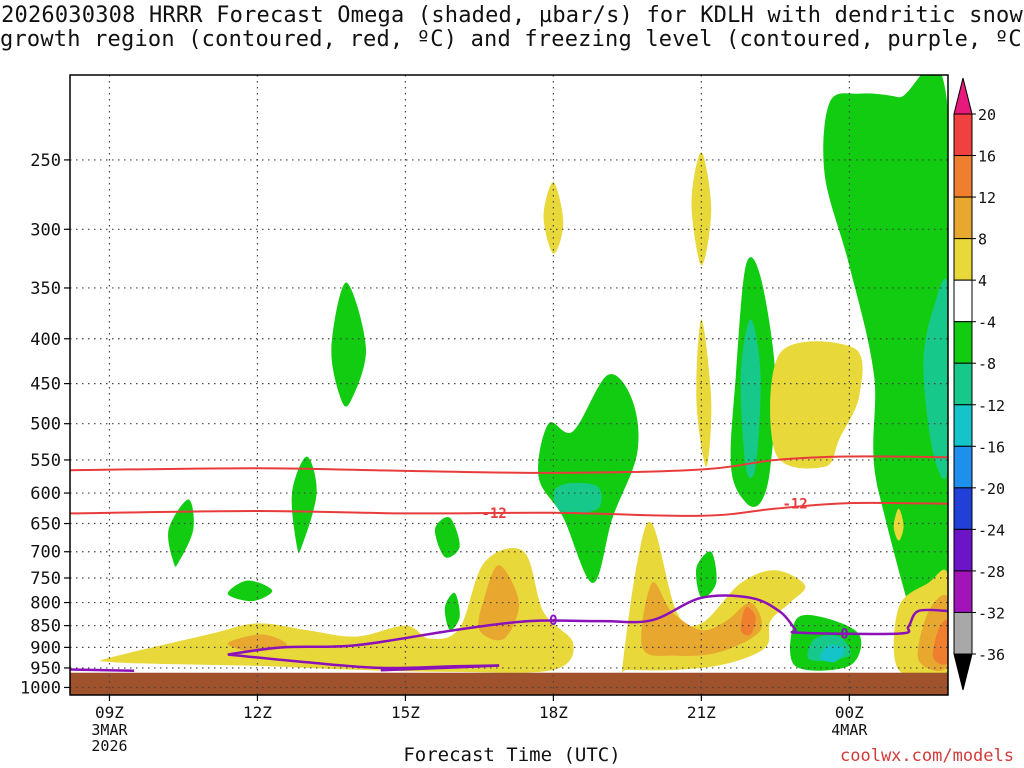 The image size is (1024, 768). I want to click on y-tick-label-950: 950, so click(45, 669).